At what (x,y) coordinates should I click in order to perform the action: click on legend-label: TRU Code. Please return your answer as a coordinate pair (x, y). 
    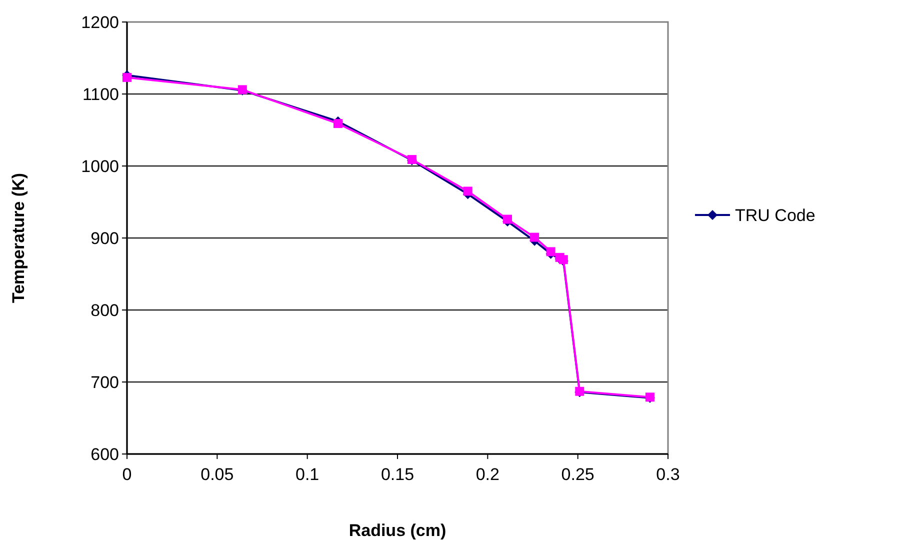
    Looking at the image, I should click on (775, 215).